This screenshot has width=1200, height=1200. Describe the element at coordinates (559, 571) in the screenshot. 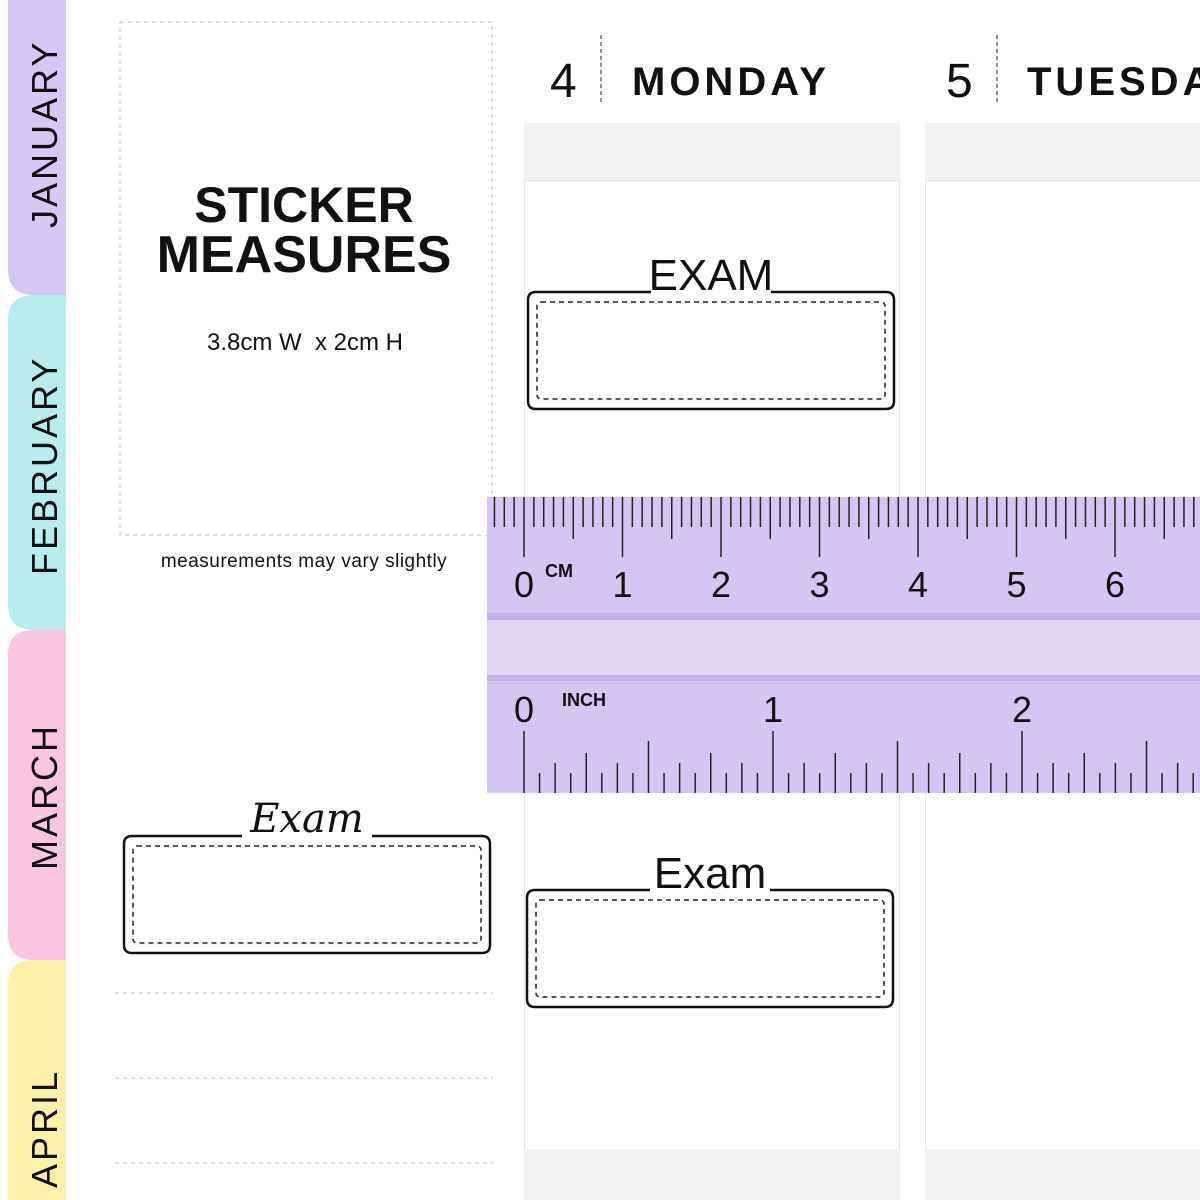

I see `cm-unit: CM` at that location.